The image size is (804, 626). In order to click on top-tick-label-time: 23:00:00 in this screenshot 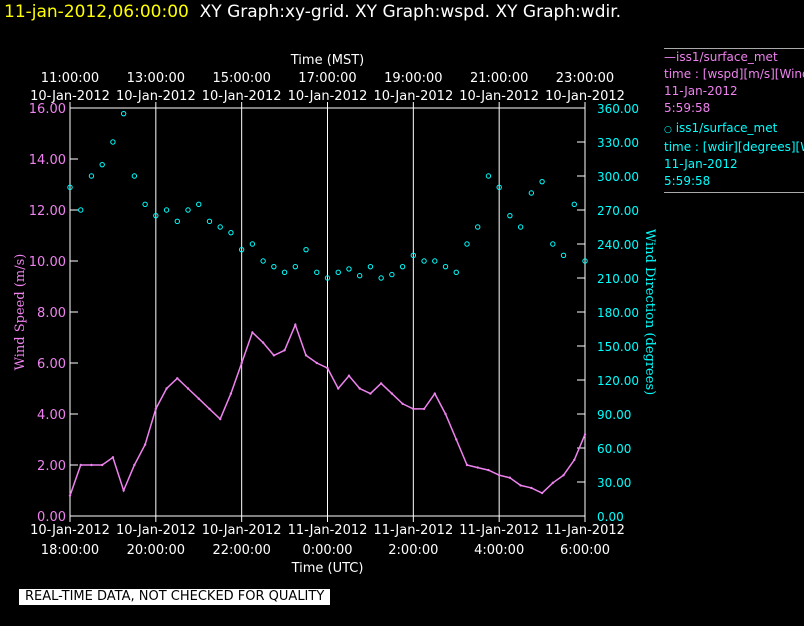, I will do `click(585, 78)`.